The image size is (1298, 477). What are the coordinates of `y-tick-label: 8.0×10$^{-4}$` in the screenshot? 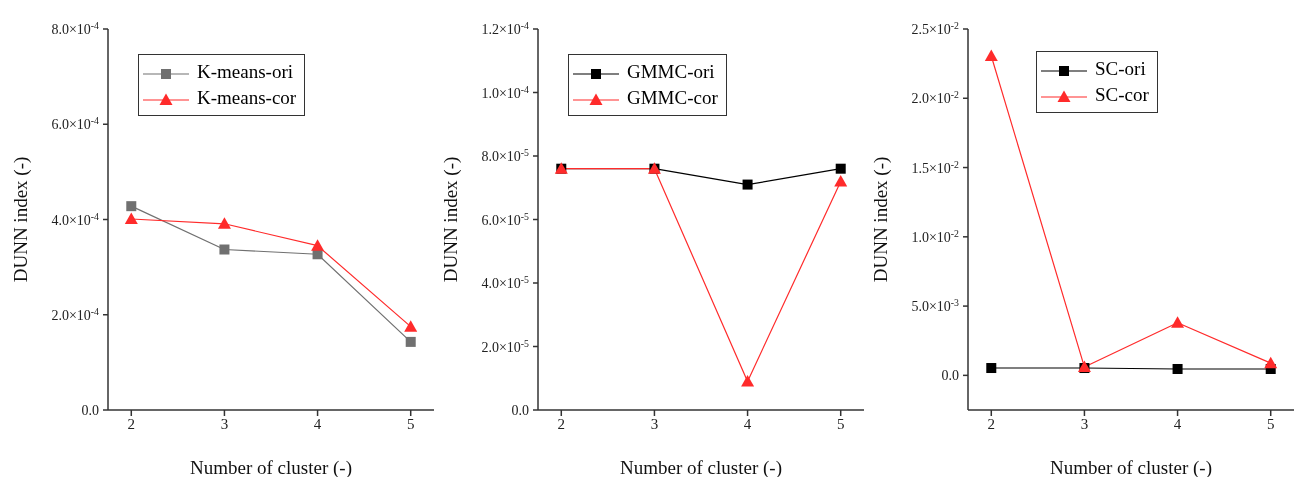 It's located at (75, 28).